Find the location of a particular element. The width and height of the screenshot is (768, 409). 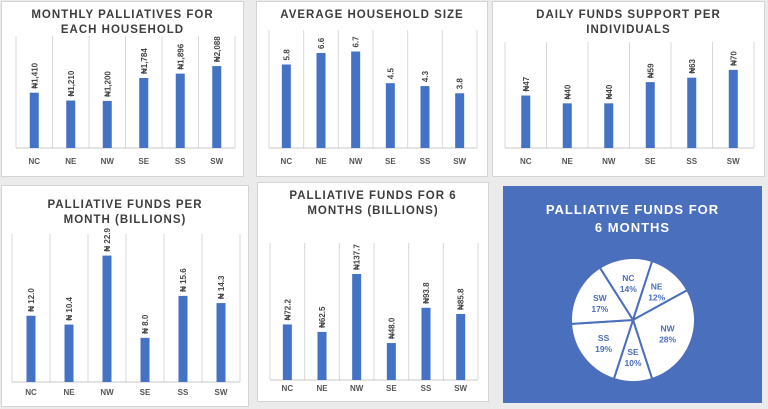

data-label-se: ₦59 is located at coordinates (650, 70).